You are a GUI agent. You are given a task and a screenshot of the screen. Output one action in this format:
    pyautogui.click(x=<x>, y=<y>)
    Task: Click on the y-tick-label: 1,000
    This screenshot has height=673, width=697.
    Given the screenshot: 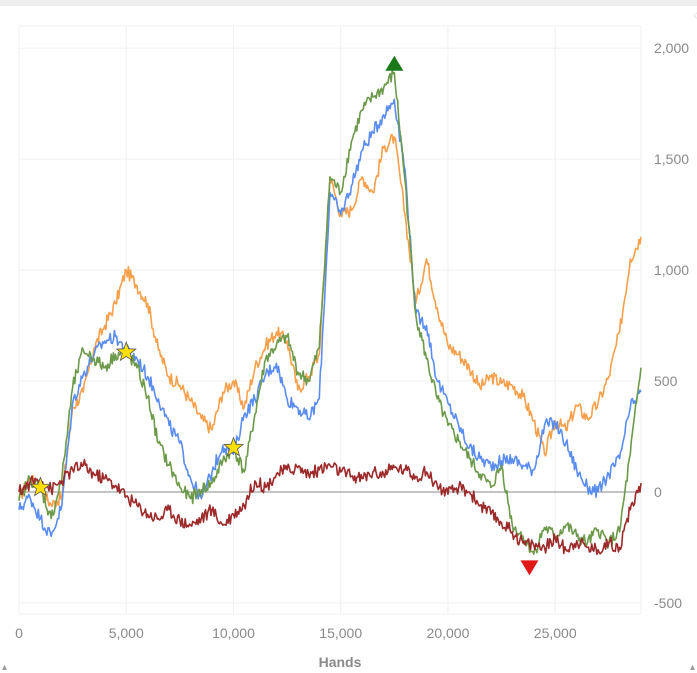 What is the action you would take?
    pyautogui.click(x=671, y=270)
    